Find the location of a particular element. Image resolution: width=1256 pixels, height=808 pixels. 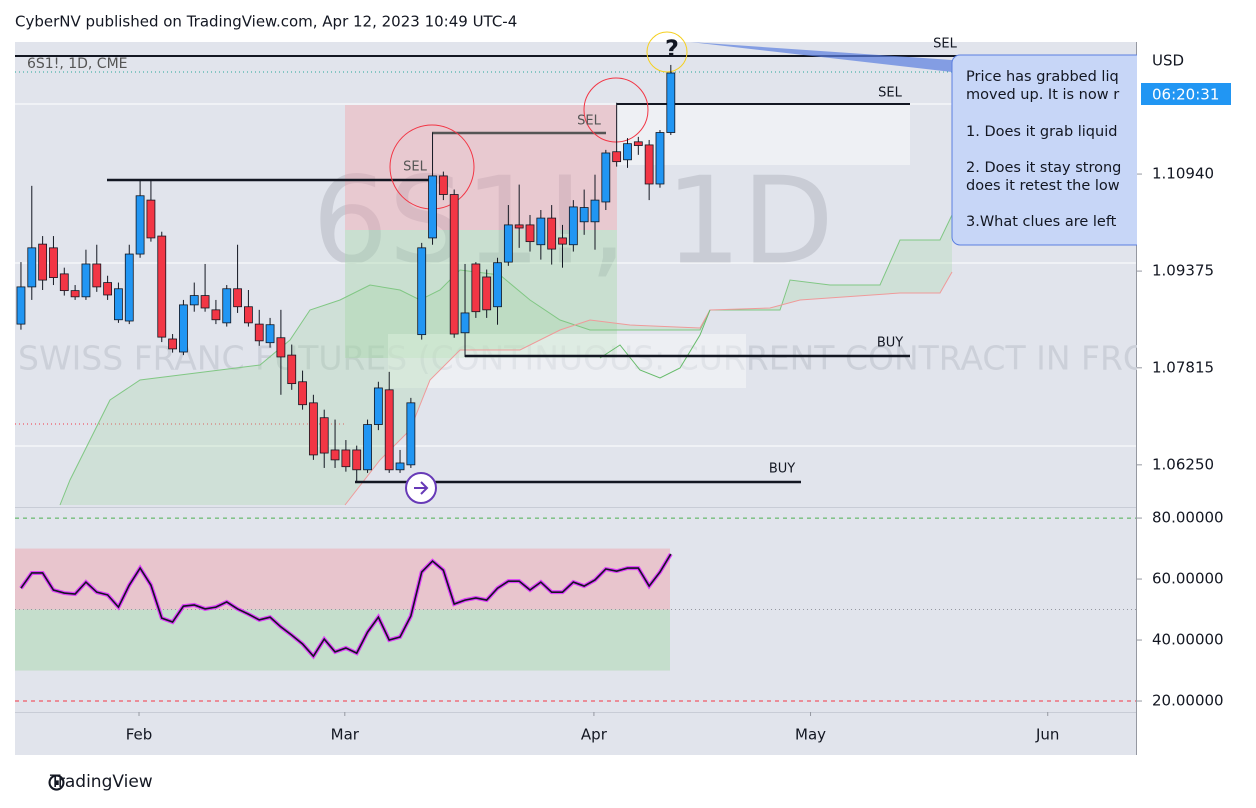

y-tick-label: 20.00000 is located at coordinates (1188, 701).